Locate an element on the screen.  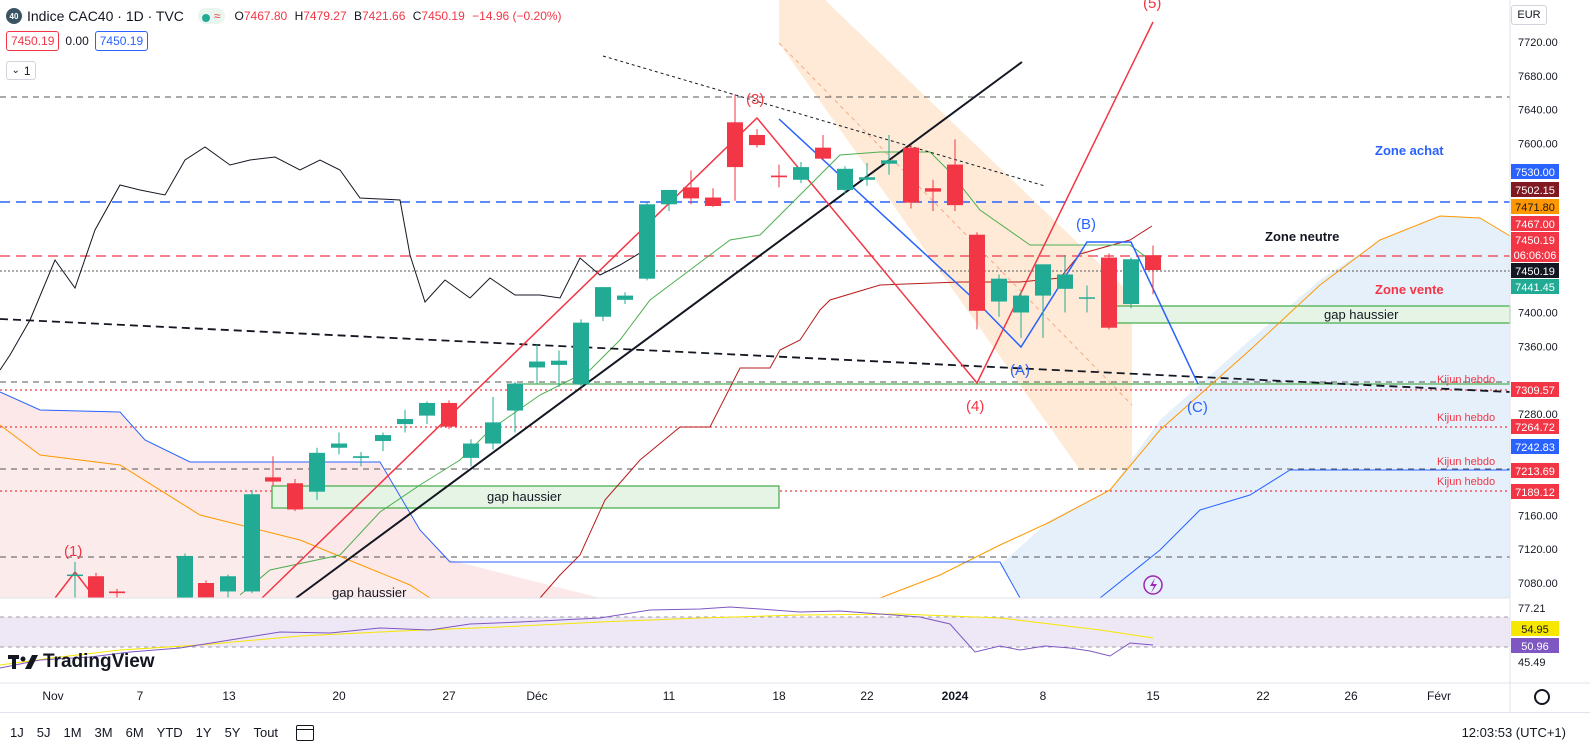
svg-text: 7450.19 is located at coordinates (1535, 272).